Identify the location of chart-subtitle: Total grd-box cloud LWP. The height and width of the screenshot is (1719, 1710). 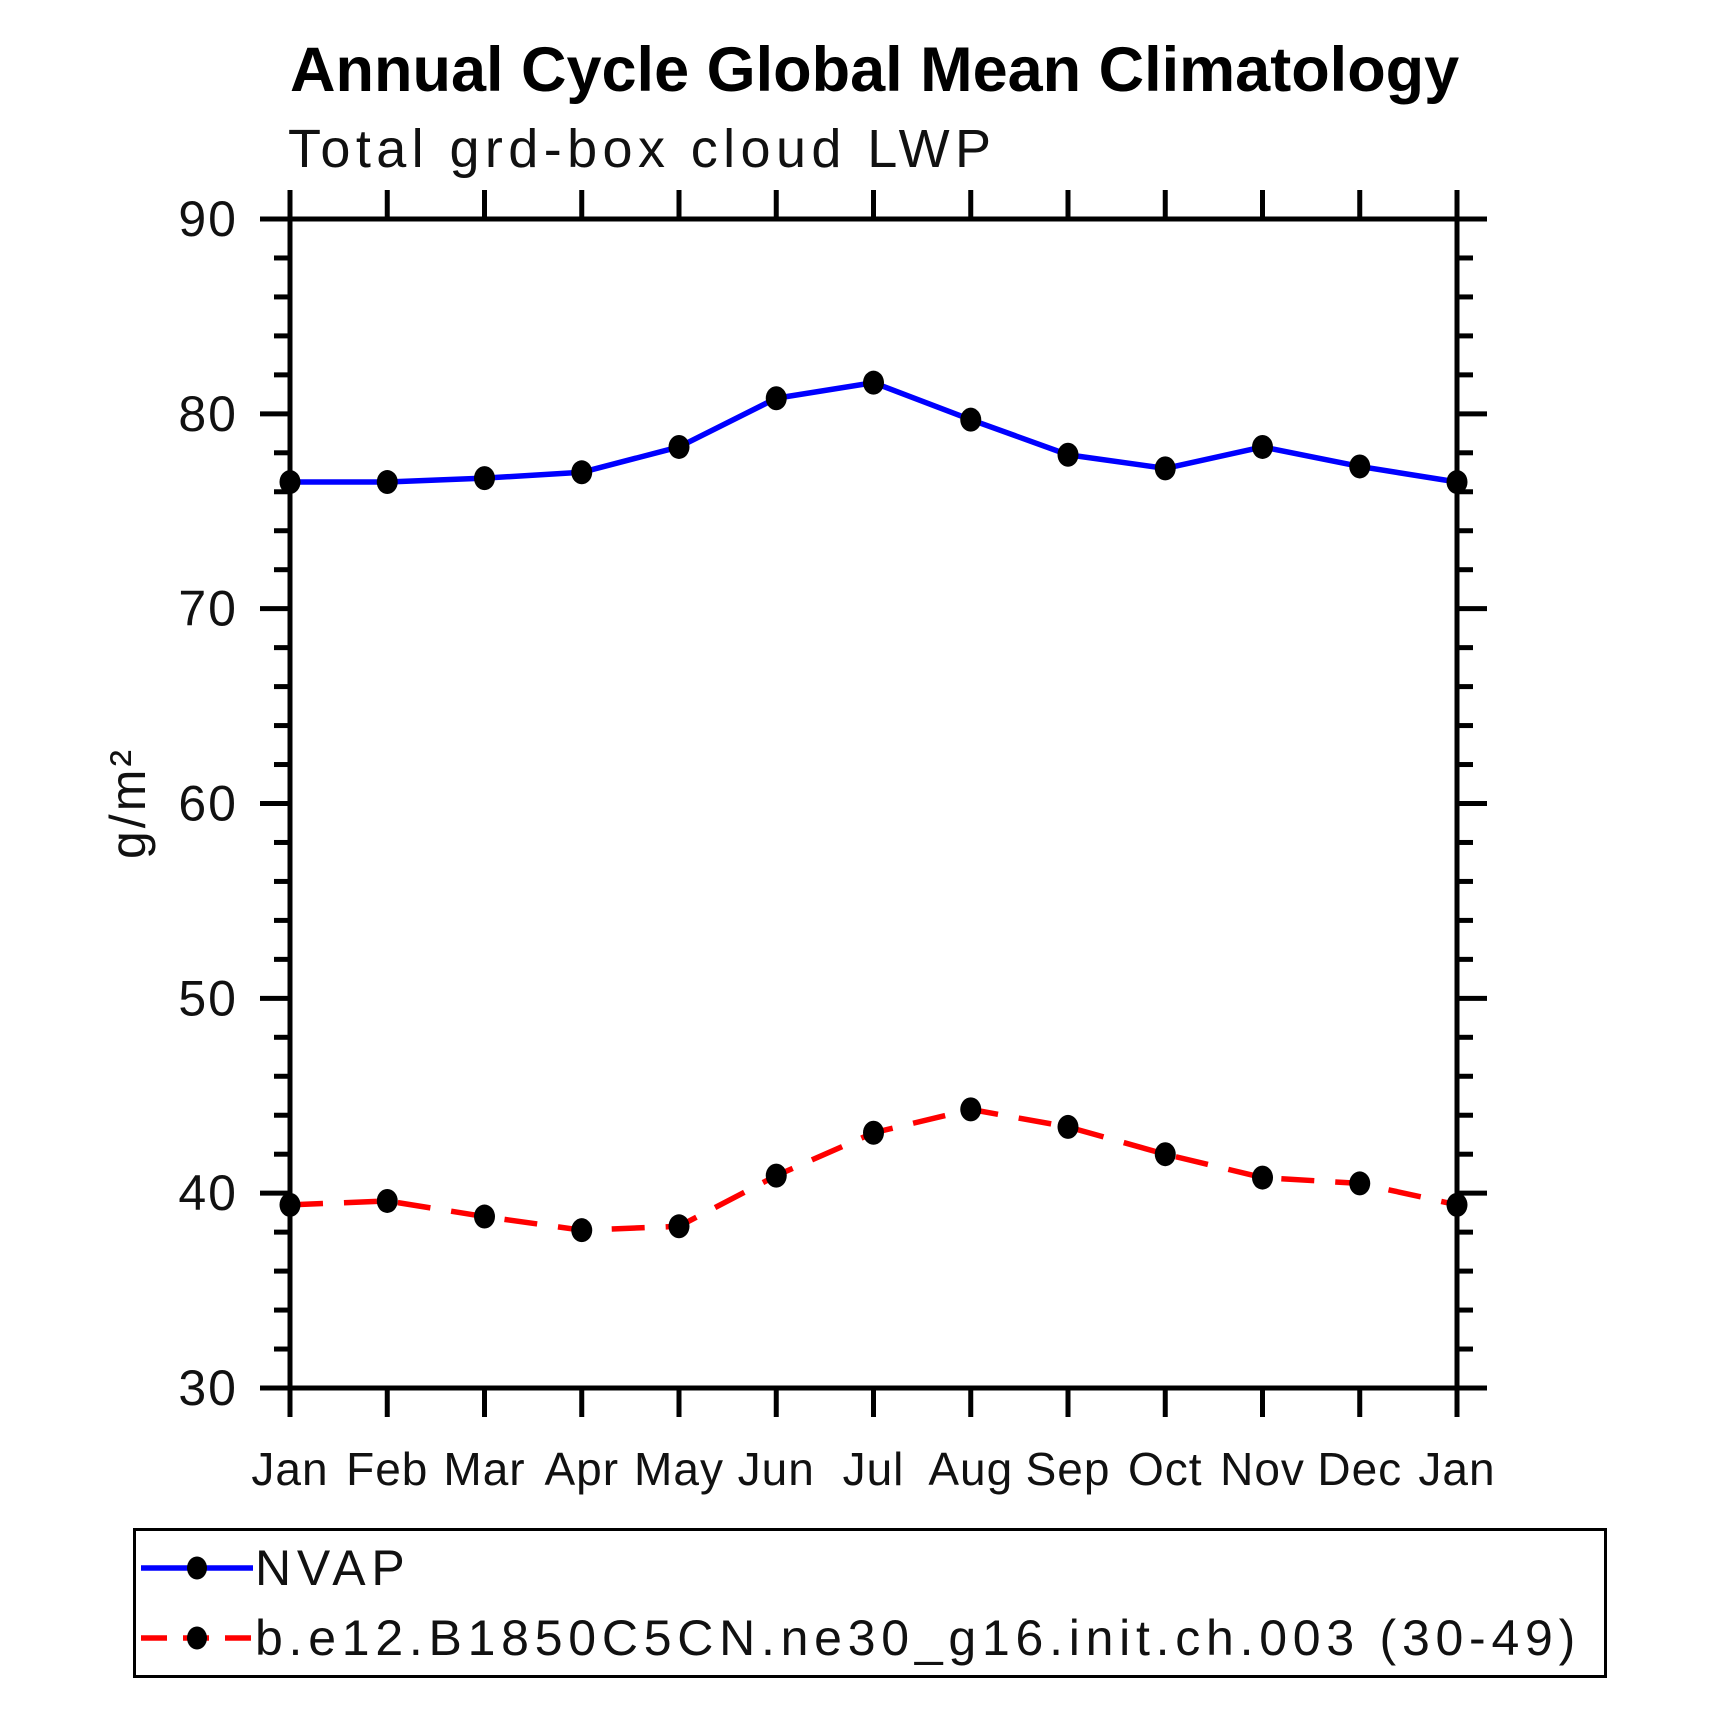
(642, 149).